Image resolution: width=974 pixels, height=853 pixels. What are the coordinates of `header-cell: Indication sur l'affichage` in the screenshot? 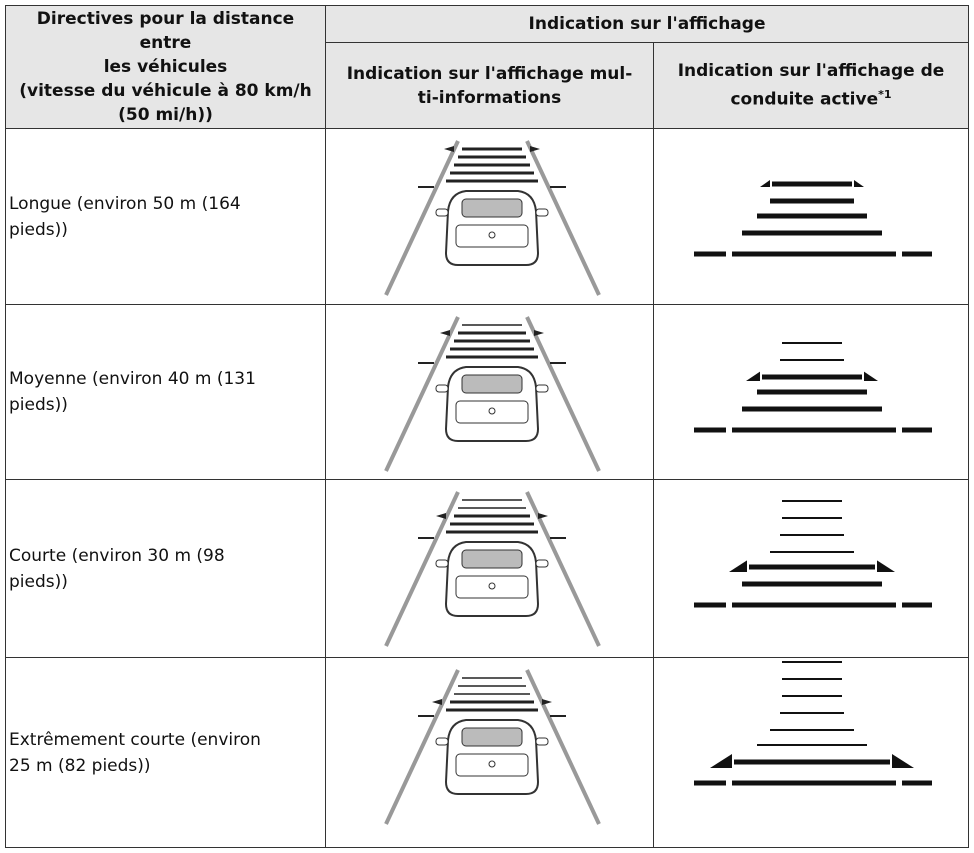 It's located at (647, 24).